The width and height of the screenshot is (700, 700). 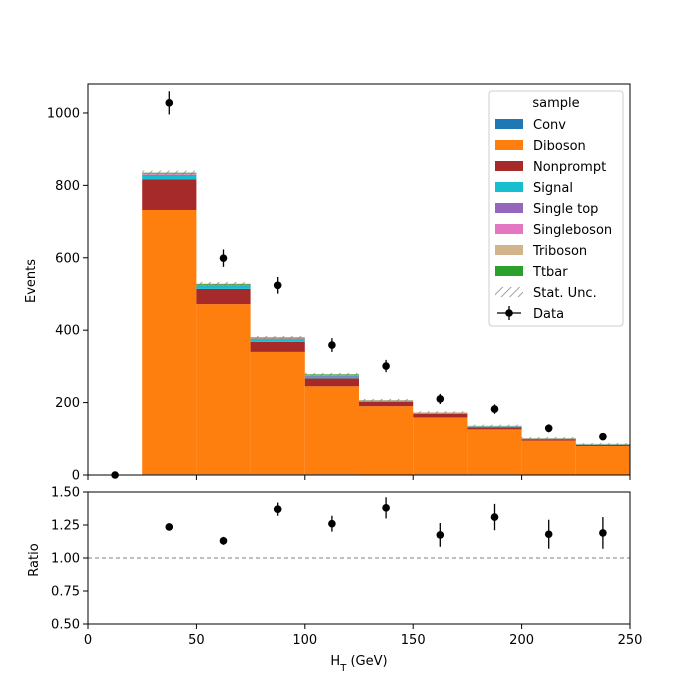 I want to click on ratio-y-axis-label: Ratio, so click(x=34, y=559).